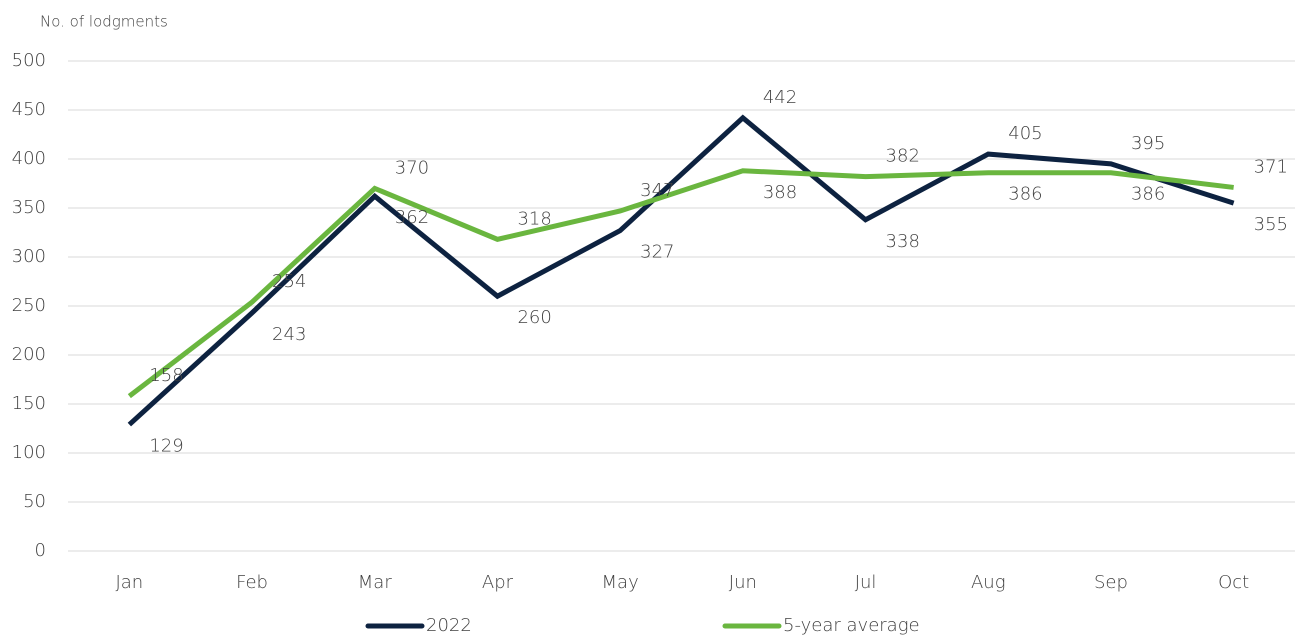  I want to click on data-label: 243, so click(289, 334).